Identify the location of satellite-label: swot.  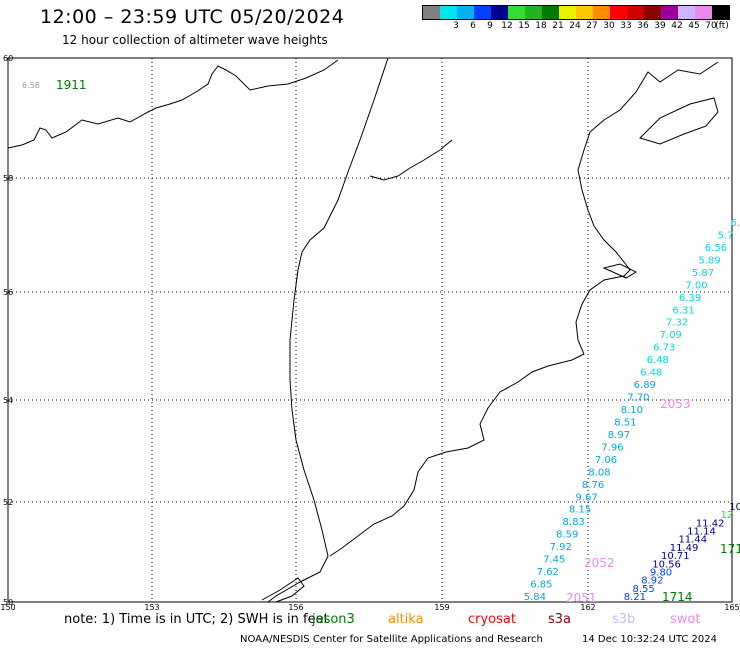
(685, 619).